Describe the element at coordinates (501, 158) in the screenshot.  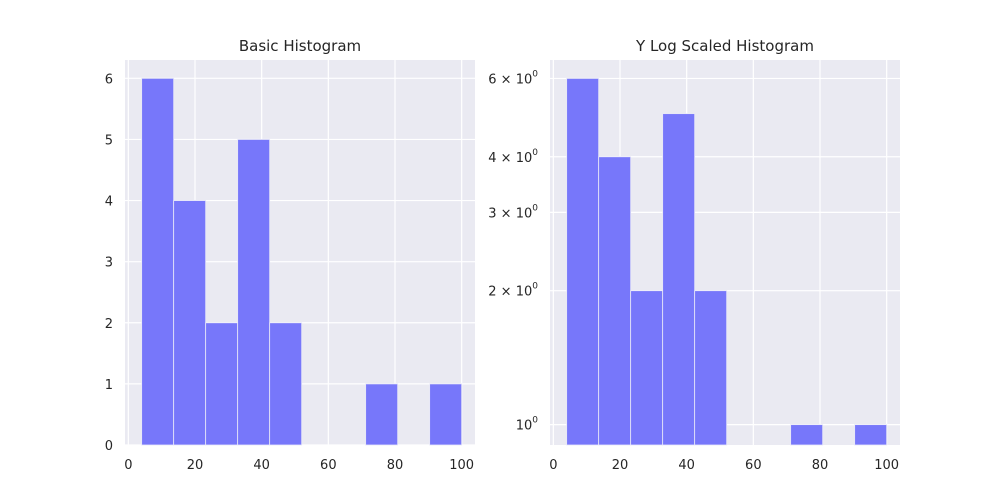
I see `y-tick-mantissa: 4 ×` at that location.